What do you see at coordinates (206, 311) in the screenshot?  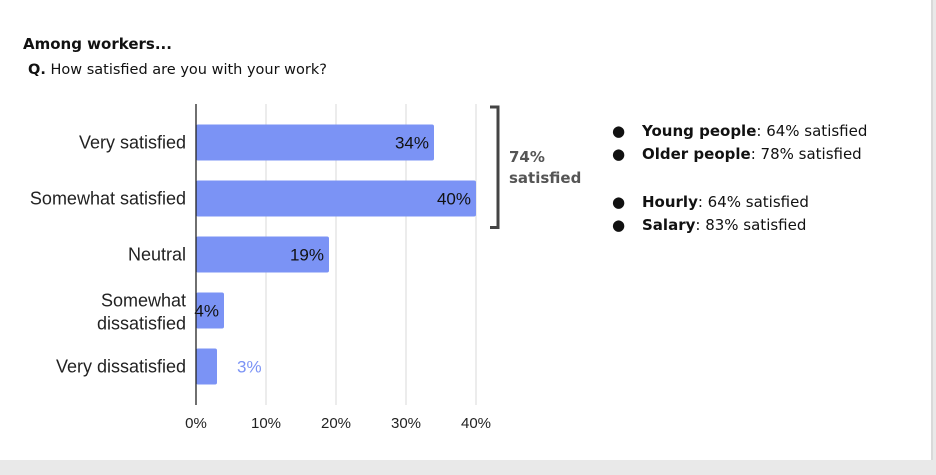 I see `data-label: 4%` at bounding box center [206, 311].